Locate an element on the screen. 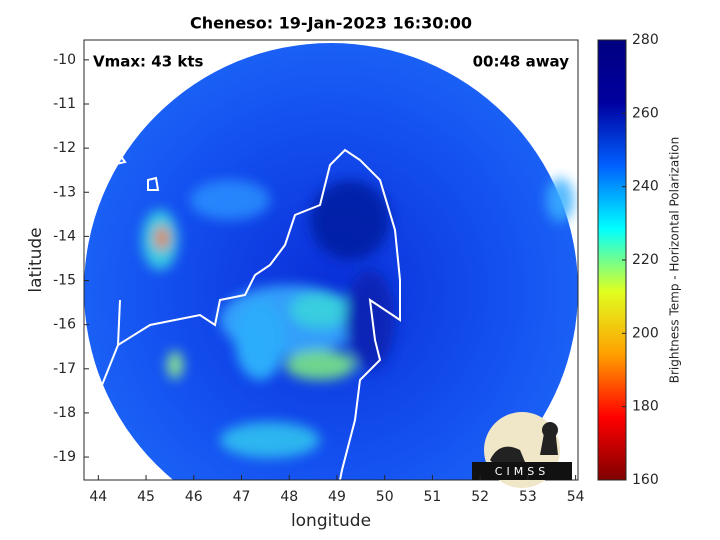  x-tick-label: 46 is located at coordinates (194, 497).